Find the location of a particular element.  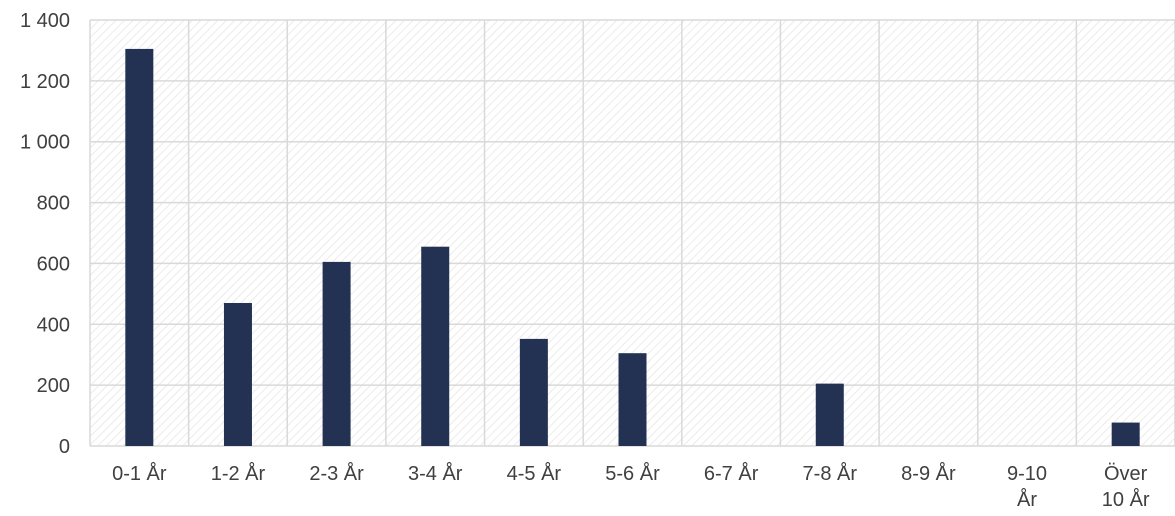

y-tick-label: 1 200 is located at coordinates (45, 82).